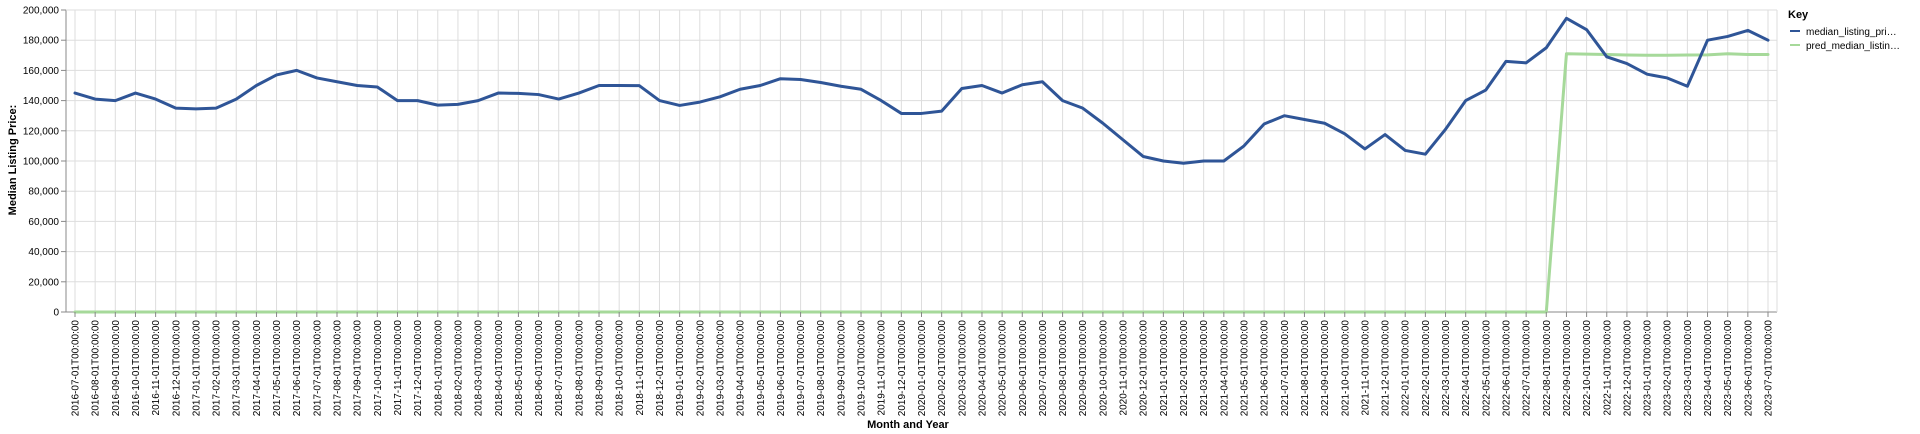 Image resolution: width=1920 pixels, height=434 pixels. Describe the element at coordinates (761, 368) in the screenshot. I see `x-tick-label: 2019-05-01T00:00:00` at that location.